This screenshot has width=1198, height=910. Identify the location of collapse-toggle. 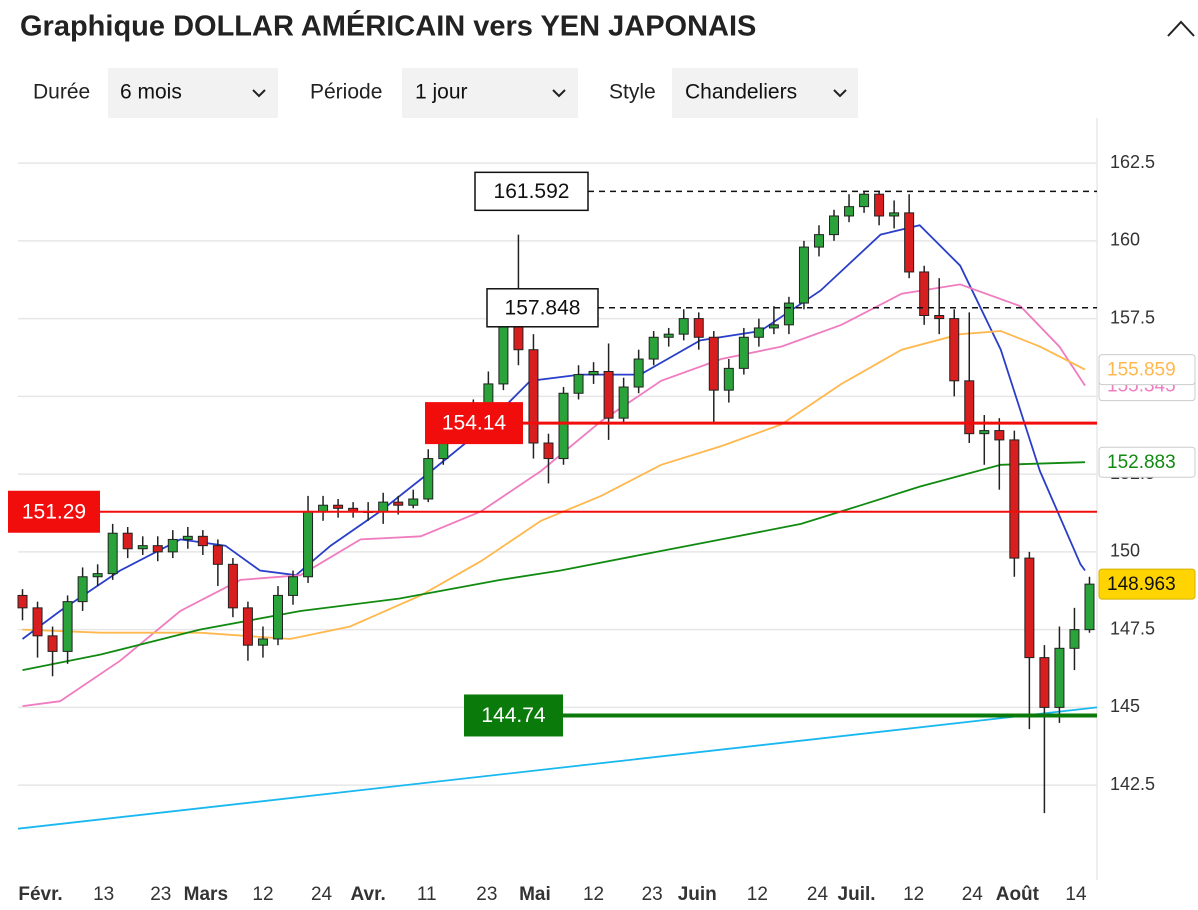
(1181, 28).